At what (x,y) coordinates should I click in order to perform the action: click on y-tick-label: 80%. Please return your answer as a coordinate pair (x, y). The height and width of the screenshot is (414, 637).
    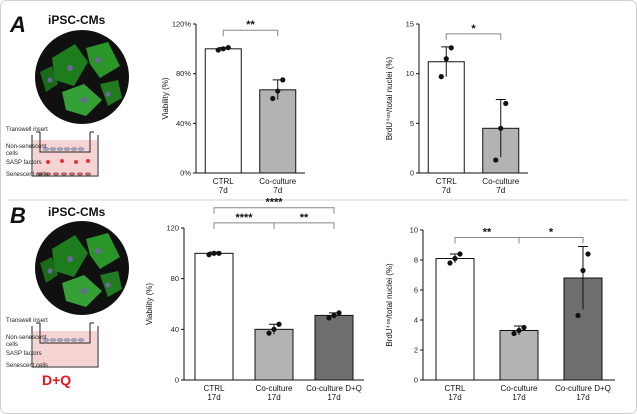
    Looking at the image, I should click on (183, 73).